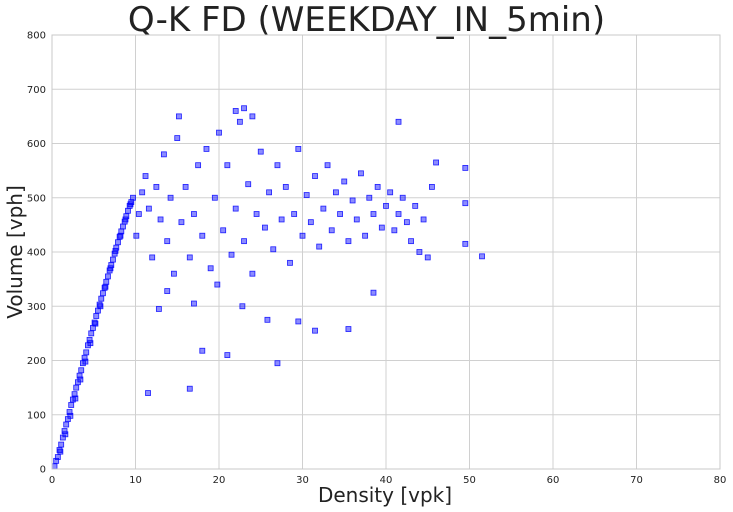  I want to click on x-tick-label: 30, so click(302, 480).